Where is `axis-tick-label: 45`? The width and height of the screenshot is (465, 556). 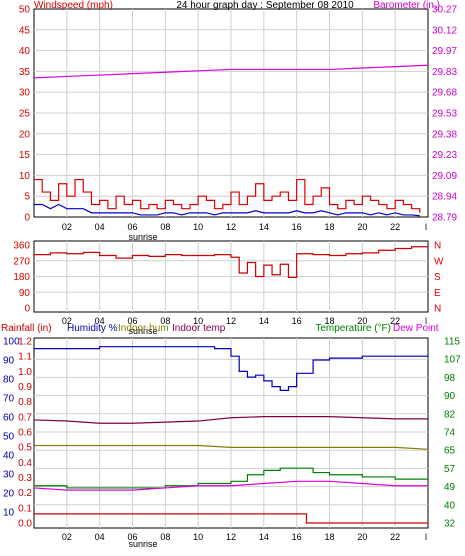 axis-tick-label: 45 is located at coordinates (25, 30).